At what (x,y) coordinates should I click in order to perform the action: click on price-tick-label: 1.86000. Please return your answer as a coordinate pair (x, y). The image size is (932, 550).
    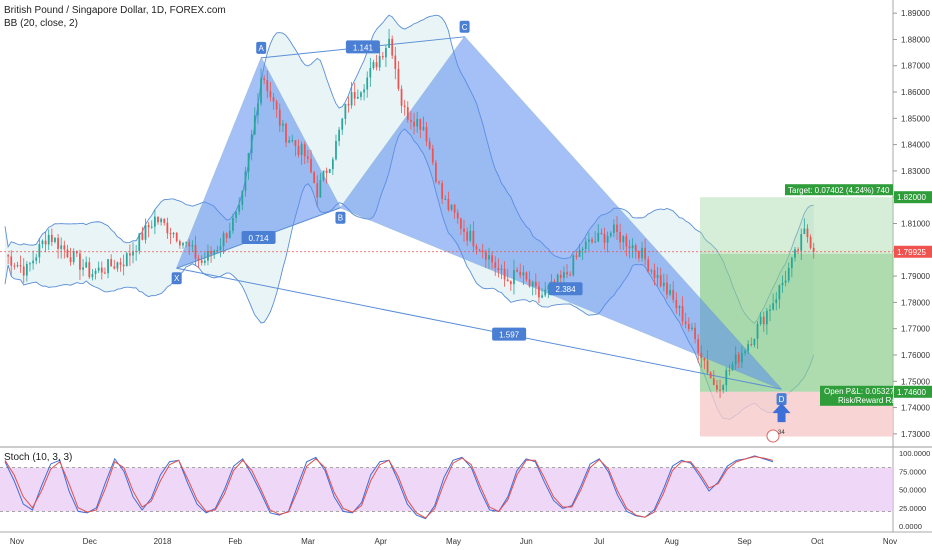
    Looking at the image, I should click on (915, 92).